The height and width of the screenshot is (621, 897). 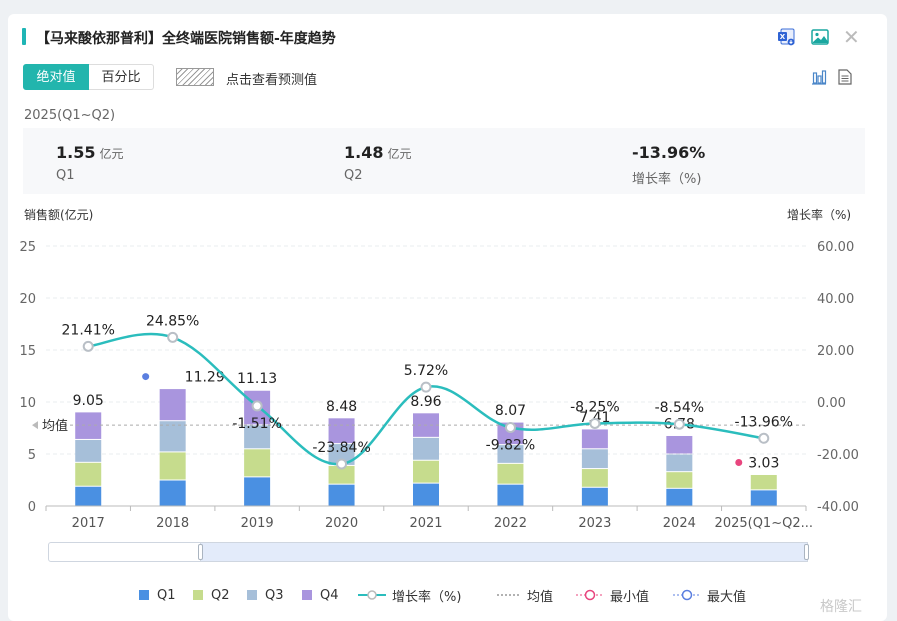 I want to click on legend-label-q3: Q3, so click(x=274, y=595).